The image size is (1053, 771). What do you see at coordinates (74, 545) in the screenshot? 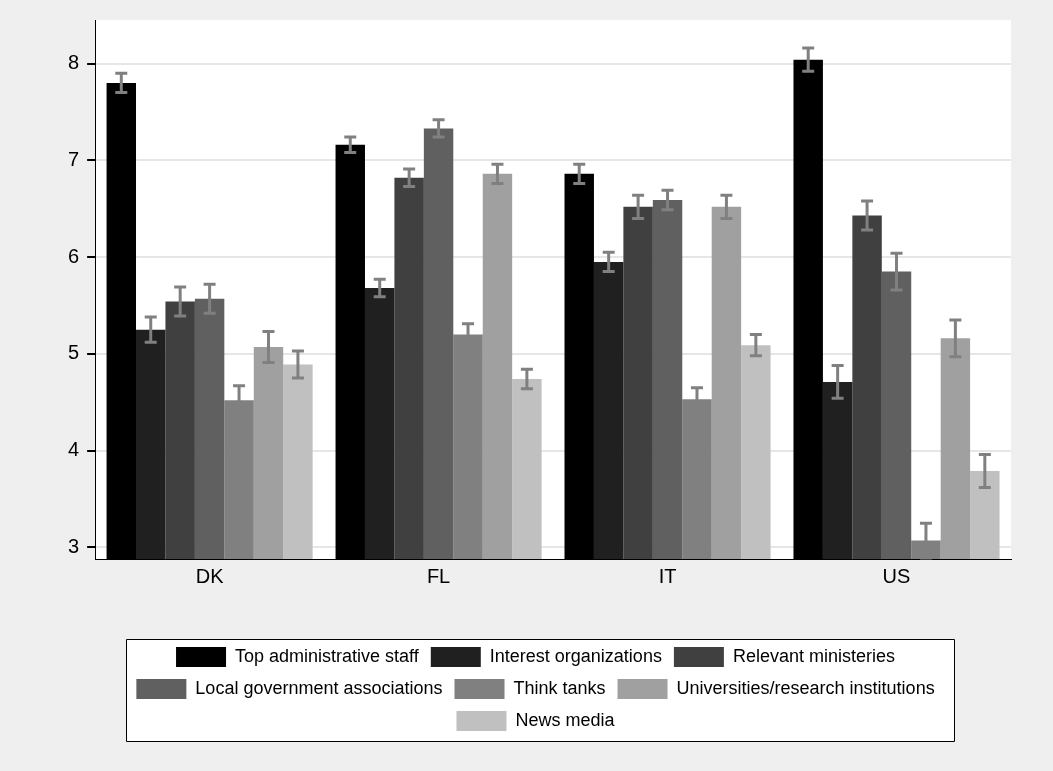
I see `y-tick-label: 3` at bounding box center [74, 545].